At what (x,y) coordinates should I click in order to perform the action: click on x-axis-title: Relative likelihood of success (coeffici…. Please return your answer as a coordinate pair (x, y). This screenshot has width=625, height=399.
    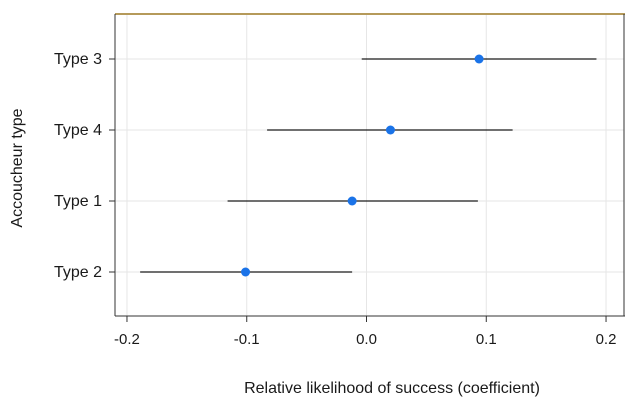
    Looking at the image, I should click on (392, 388).